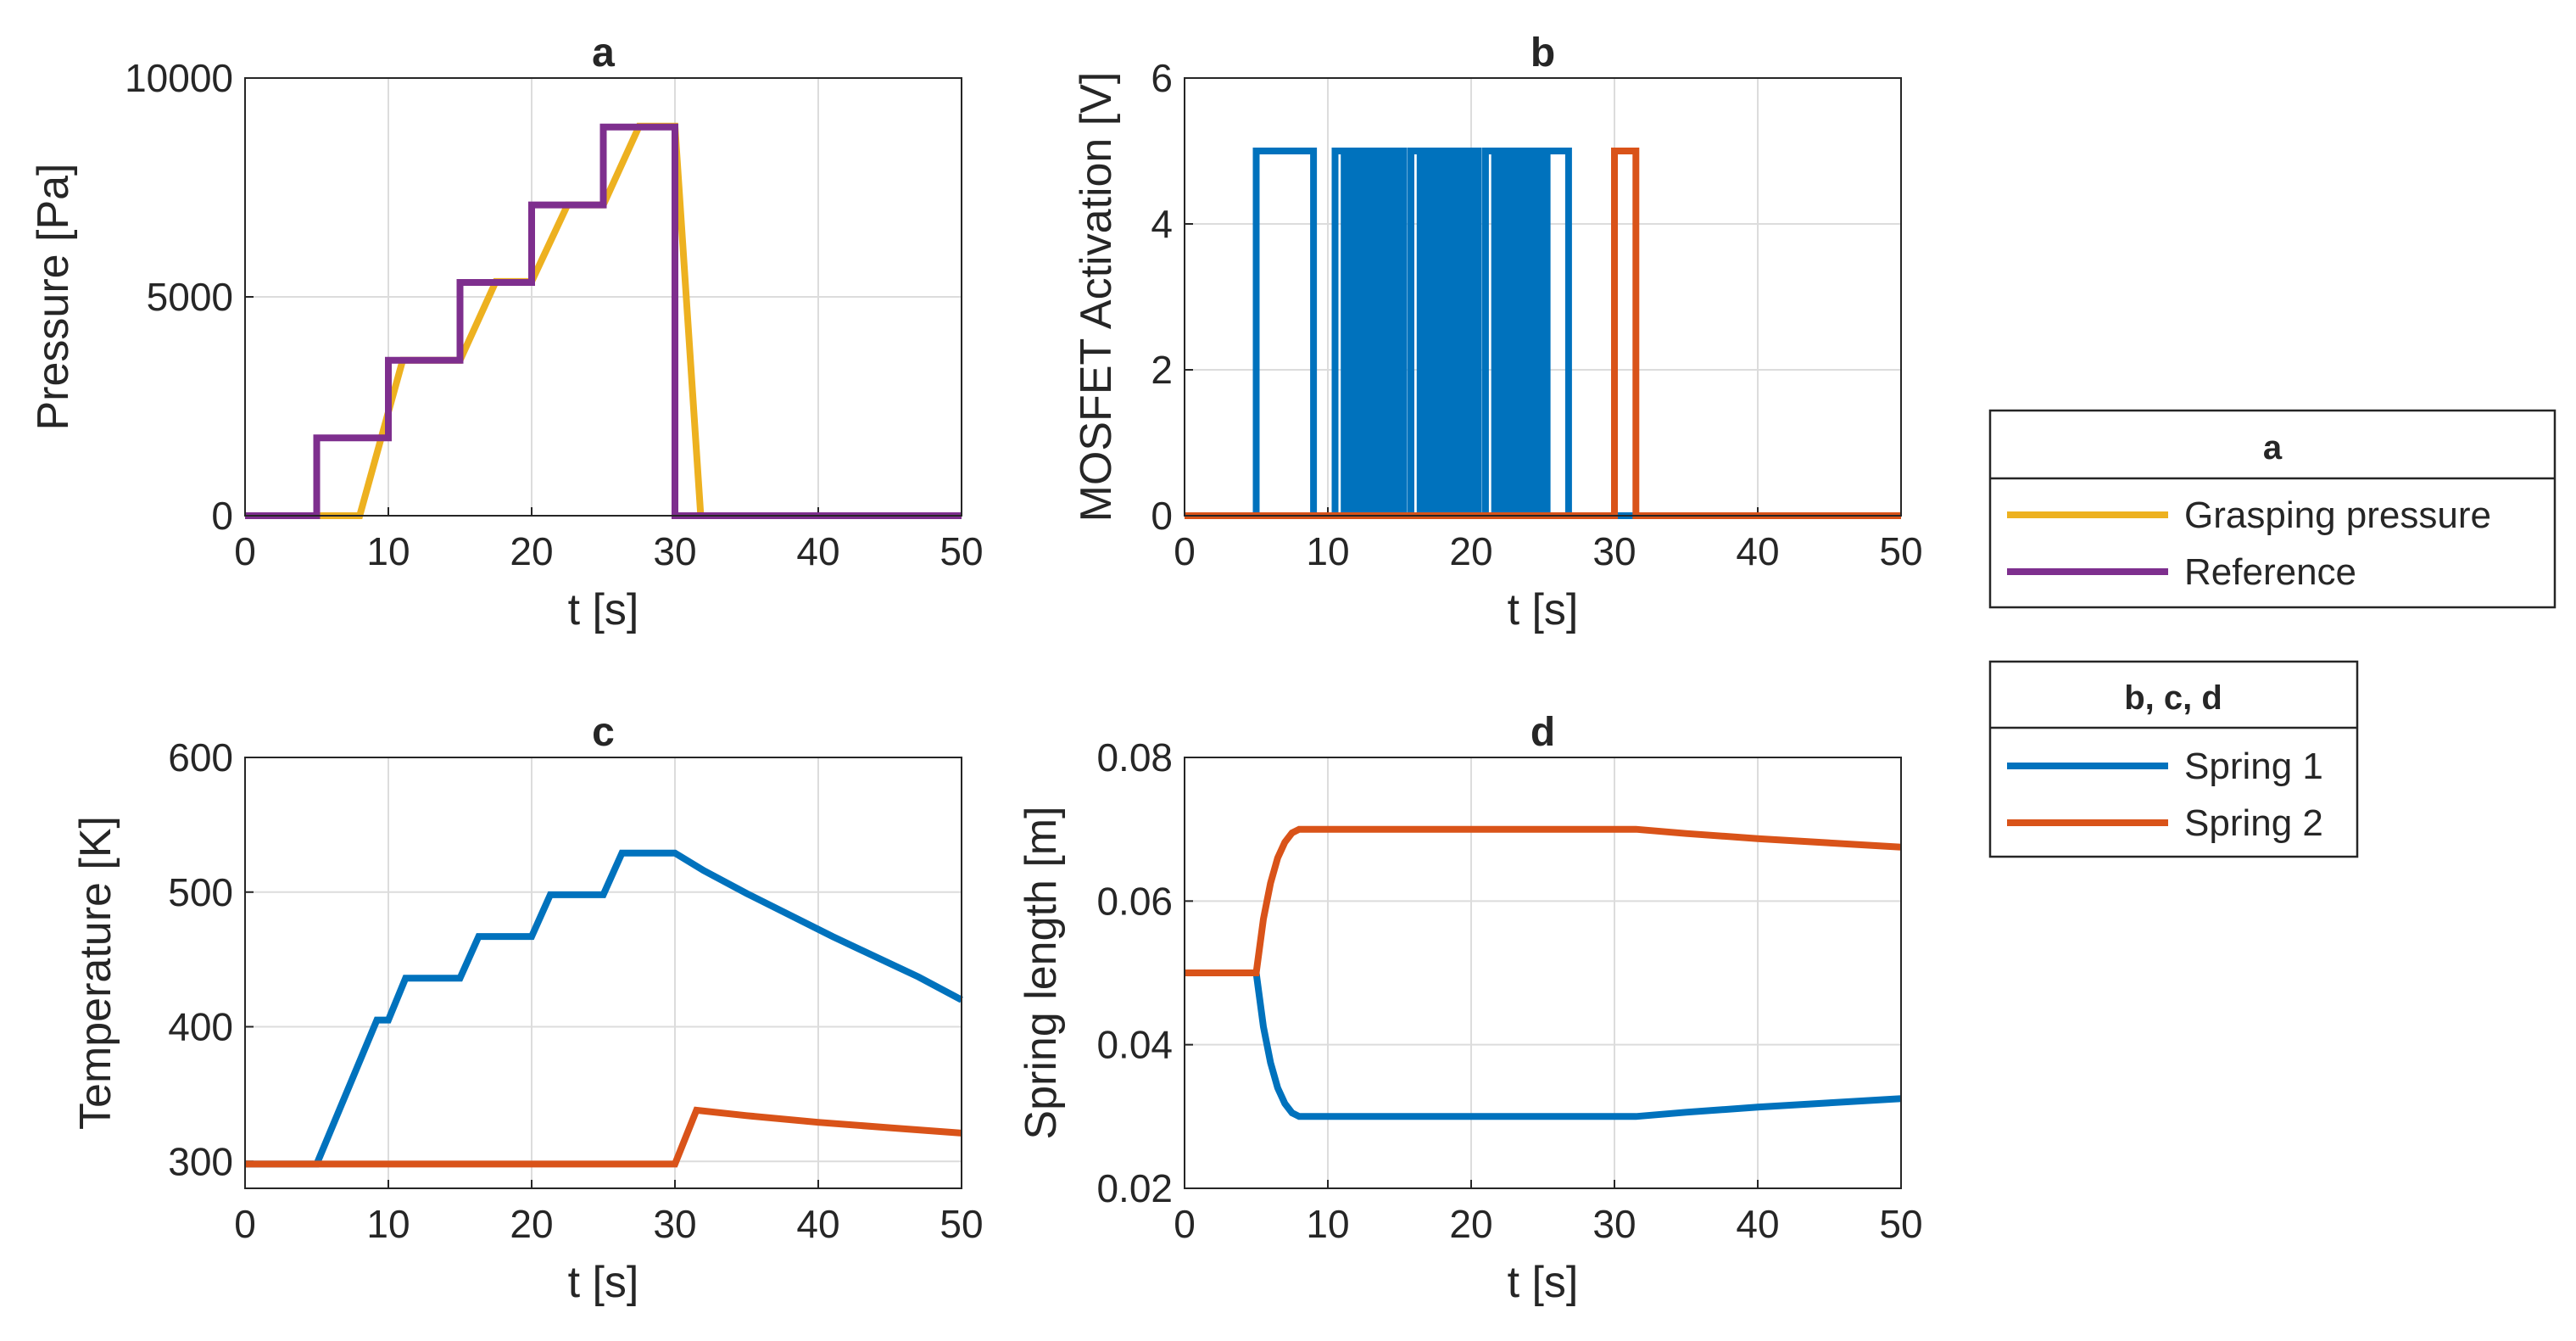  What do you see at coordinates (817, 551) in the screenshot?
I see `panel-a-xtick-label: 40` at bounding box center [817, 551].